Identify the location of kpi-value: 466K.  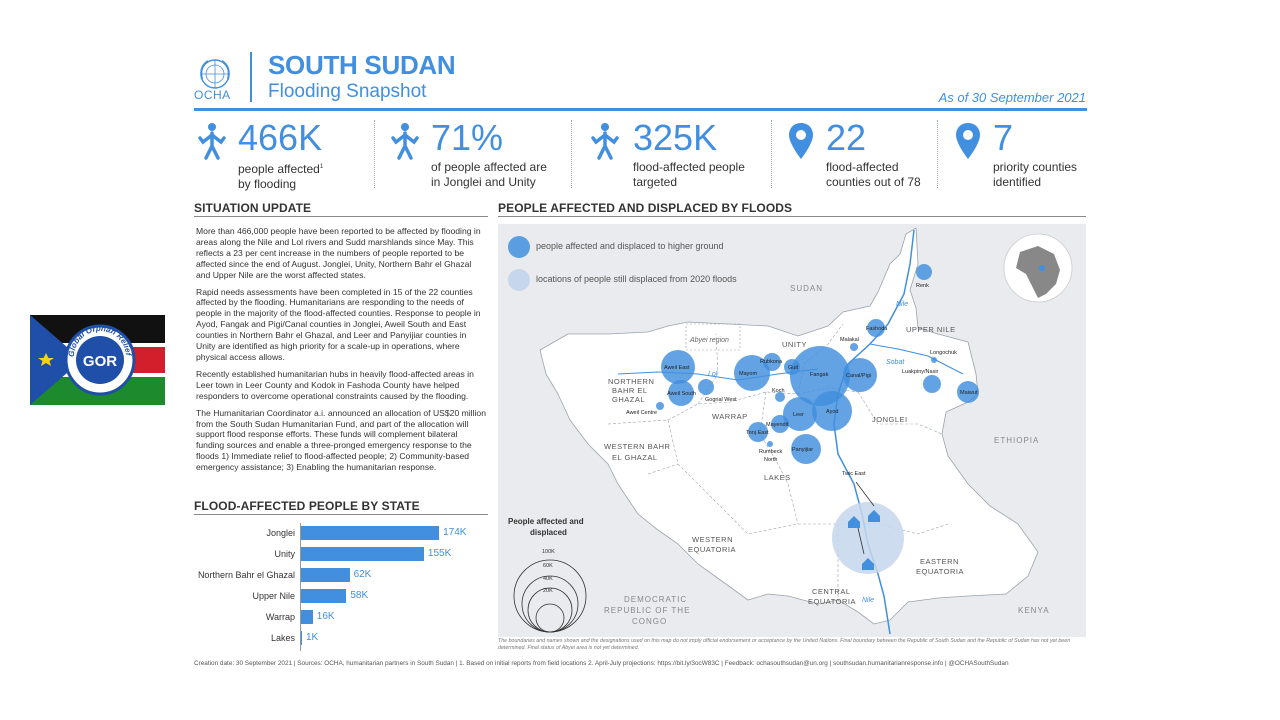
(280, 137).